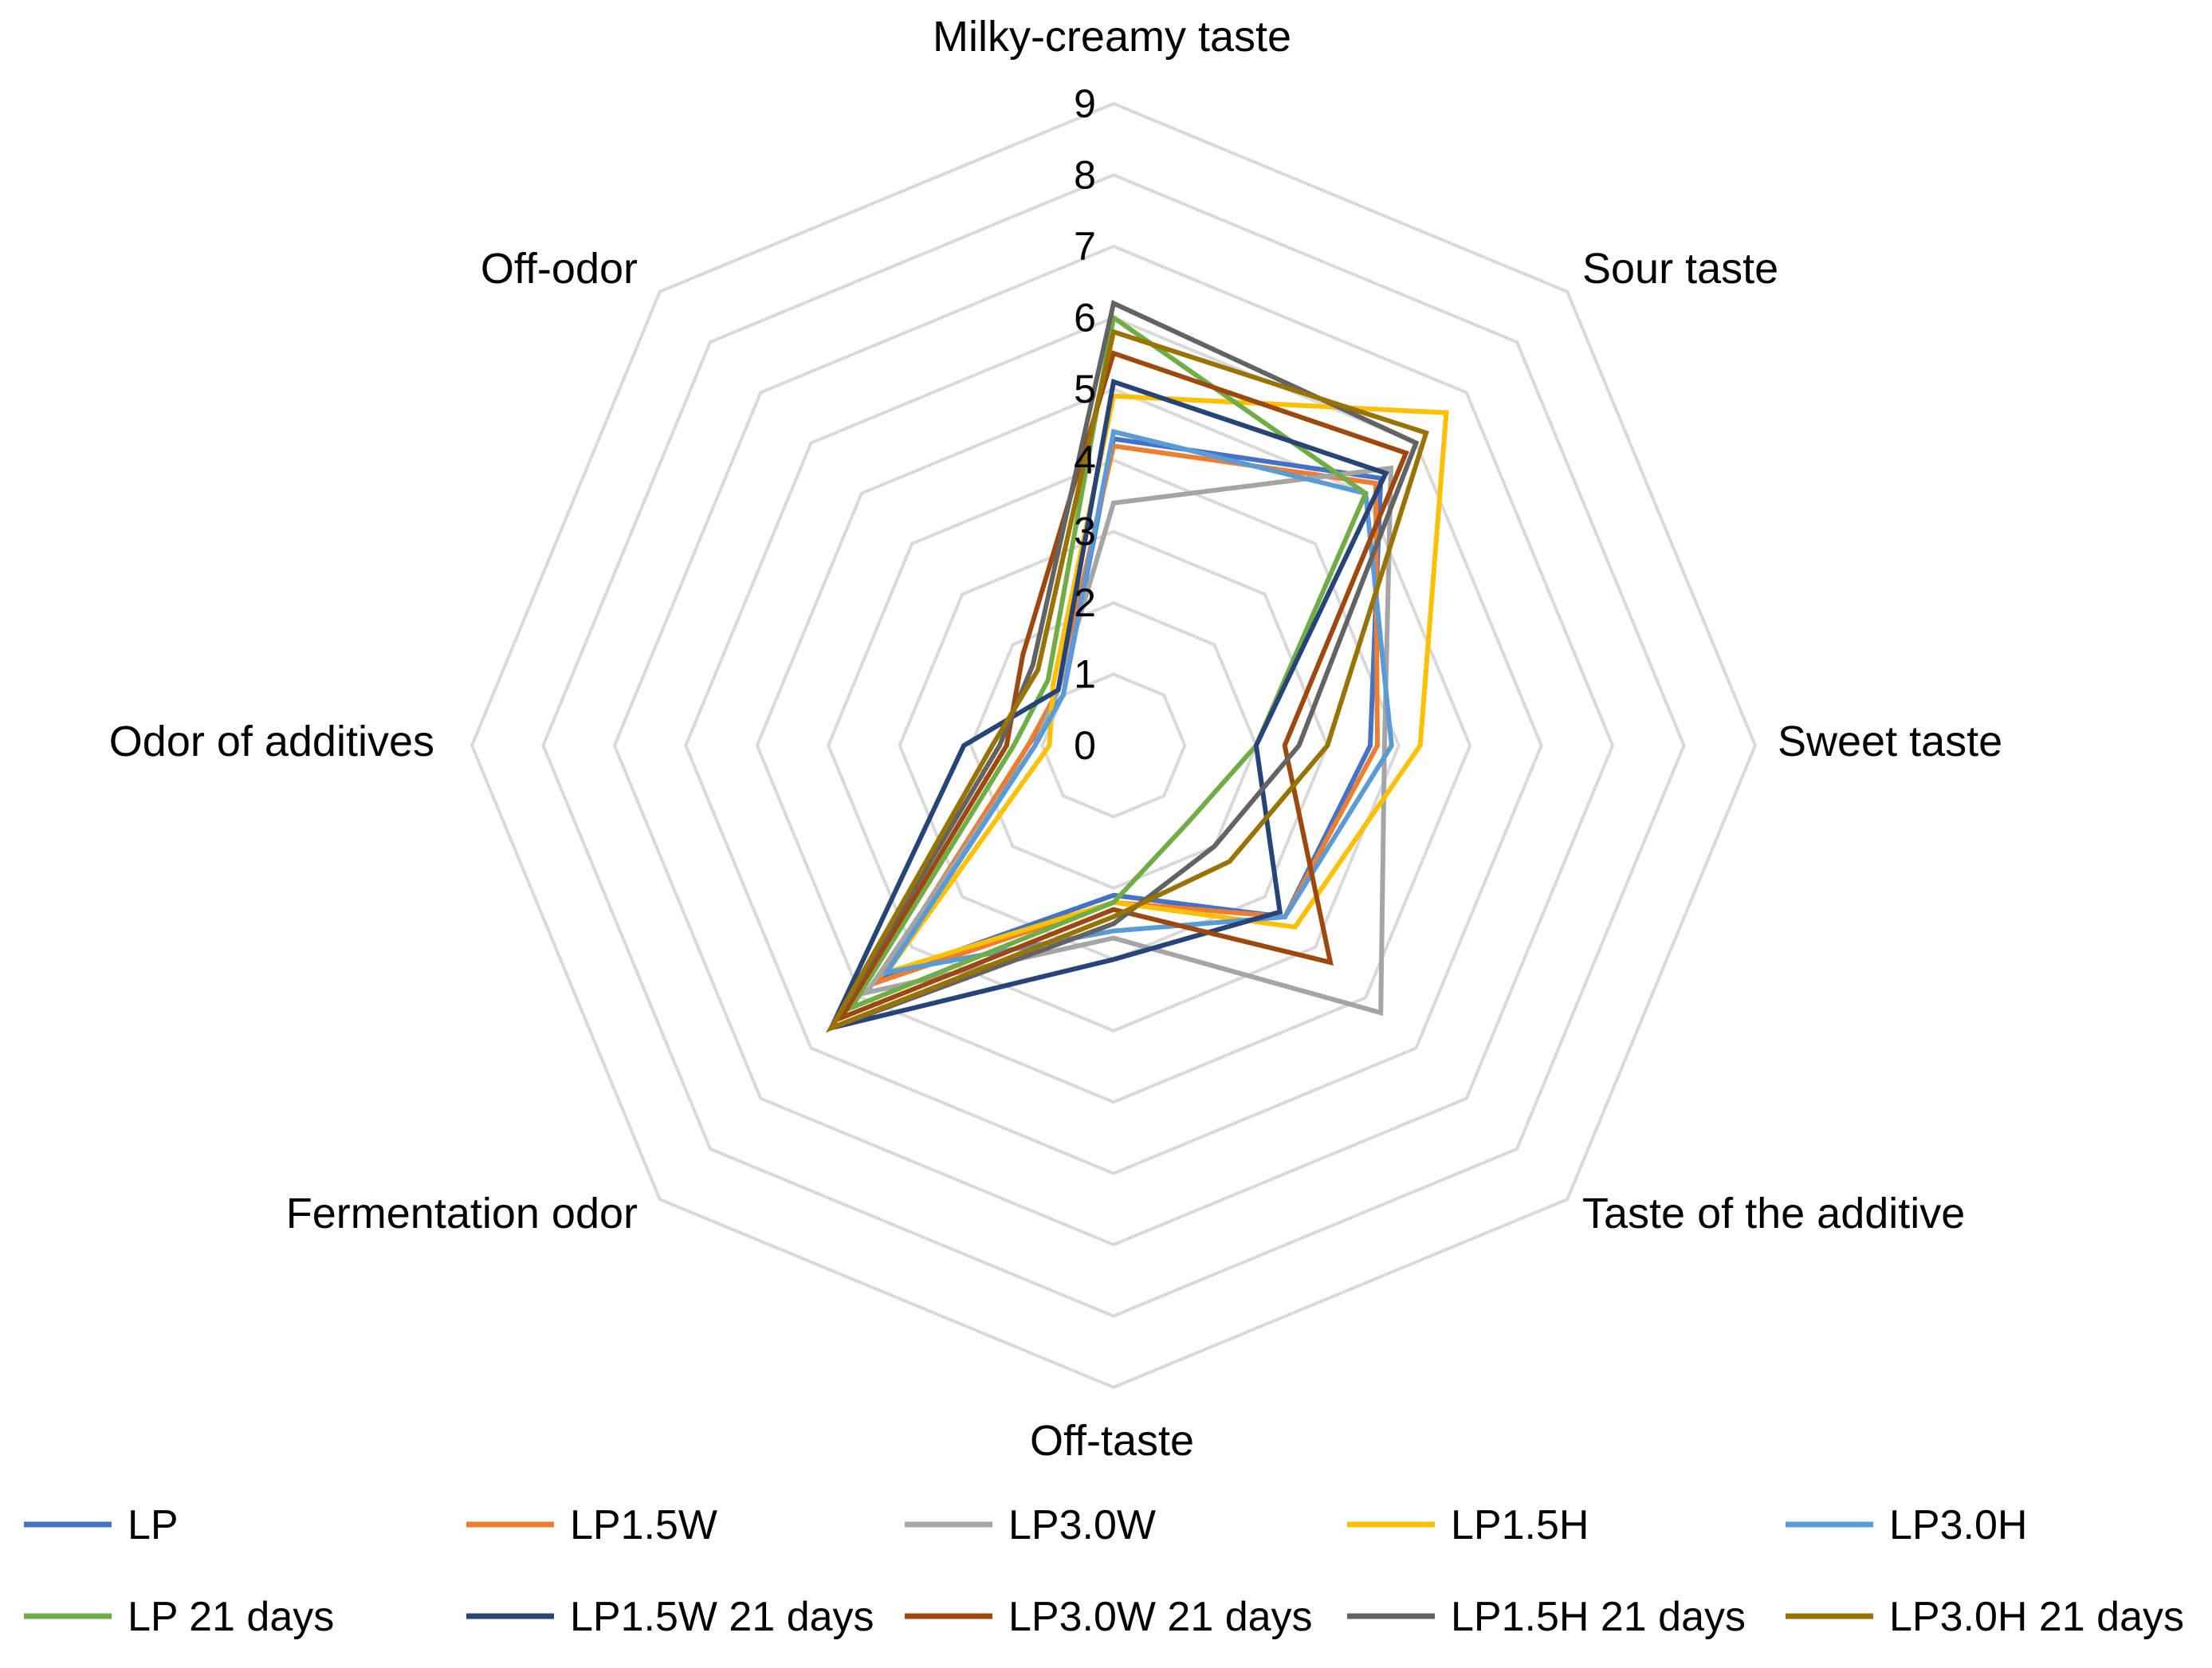 Image resolution: width=2212 pixels, height=1668 pixels. What do you see at coordinates (1112, 37) in the screenshot?
I see `axis-label-milky-creamy-taste: Milky-creamy taste` at bounding box center [1112, 37].